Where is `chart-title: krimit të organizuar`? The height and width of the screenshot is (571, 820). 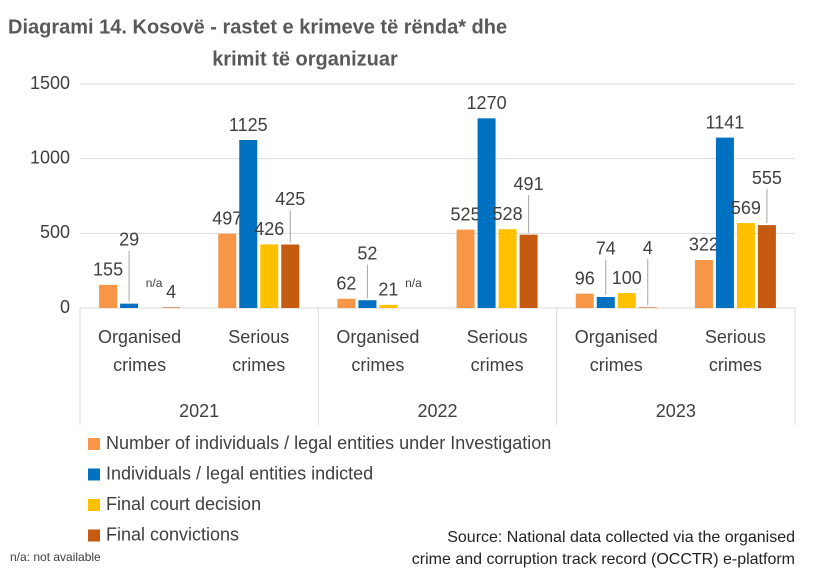
chart-title: krimit të organizuar is located at coordinates (305, 59).